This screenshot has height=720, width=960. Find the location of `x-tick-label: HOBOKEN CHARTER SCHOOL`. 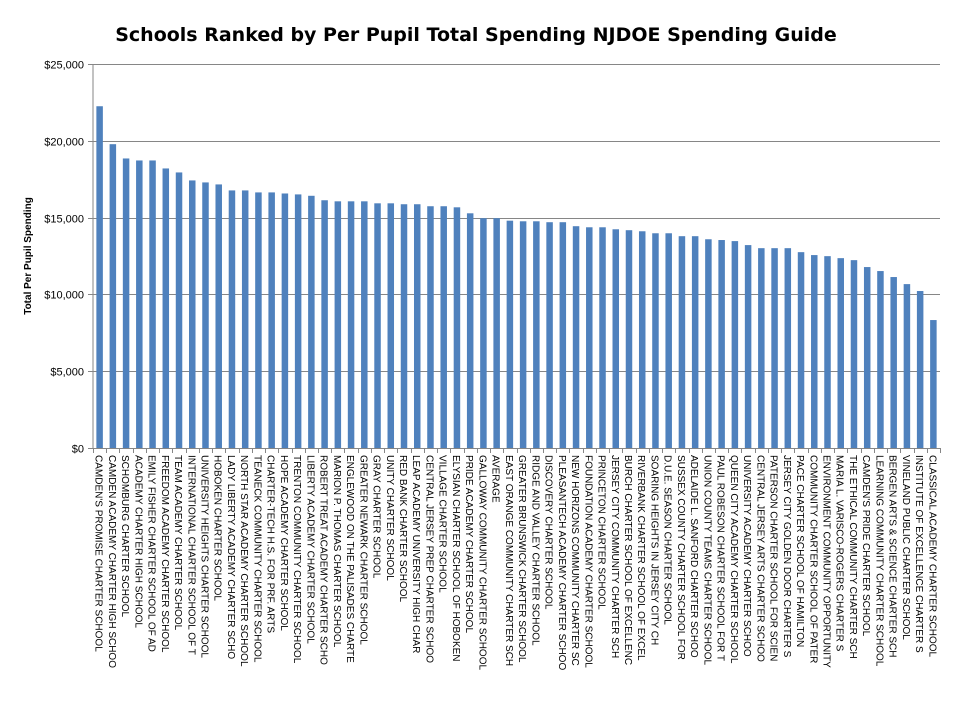

x-tick-label: HOBOKEN CHARTER SCHOOL is located at coordinates (217, 528).